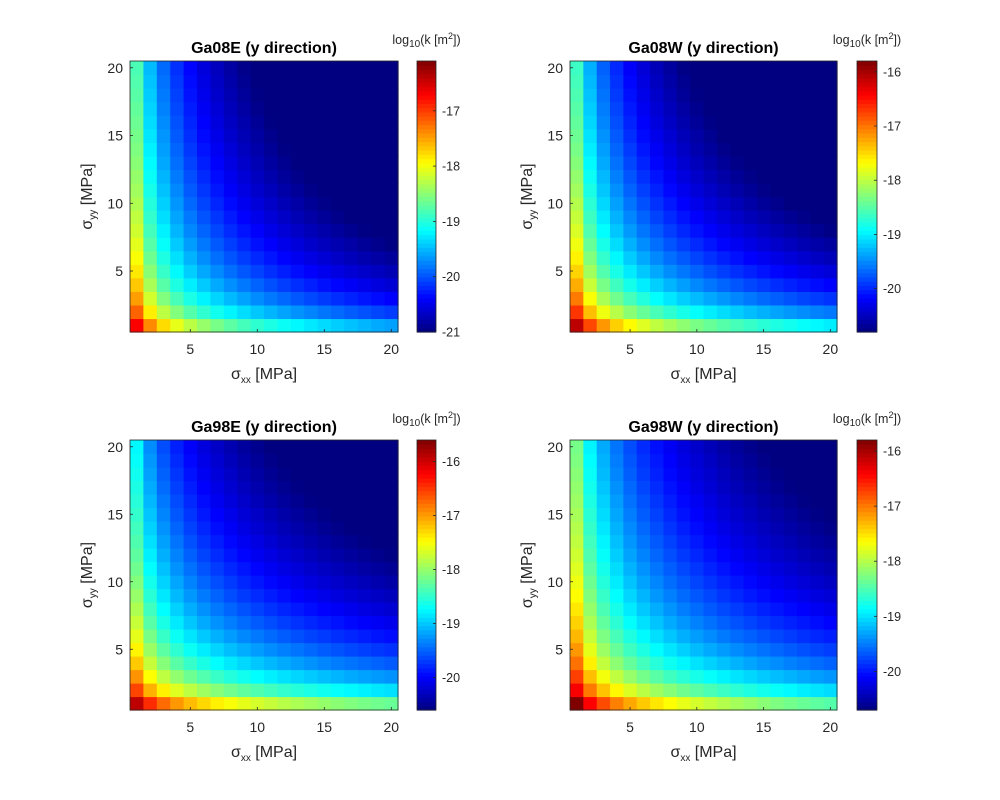  What do you see at coordinates (867, 40) in the screenshot?
I see `colorbar-title: log10(k [m2])` at bounding box center [867, 40].